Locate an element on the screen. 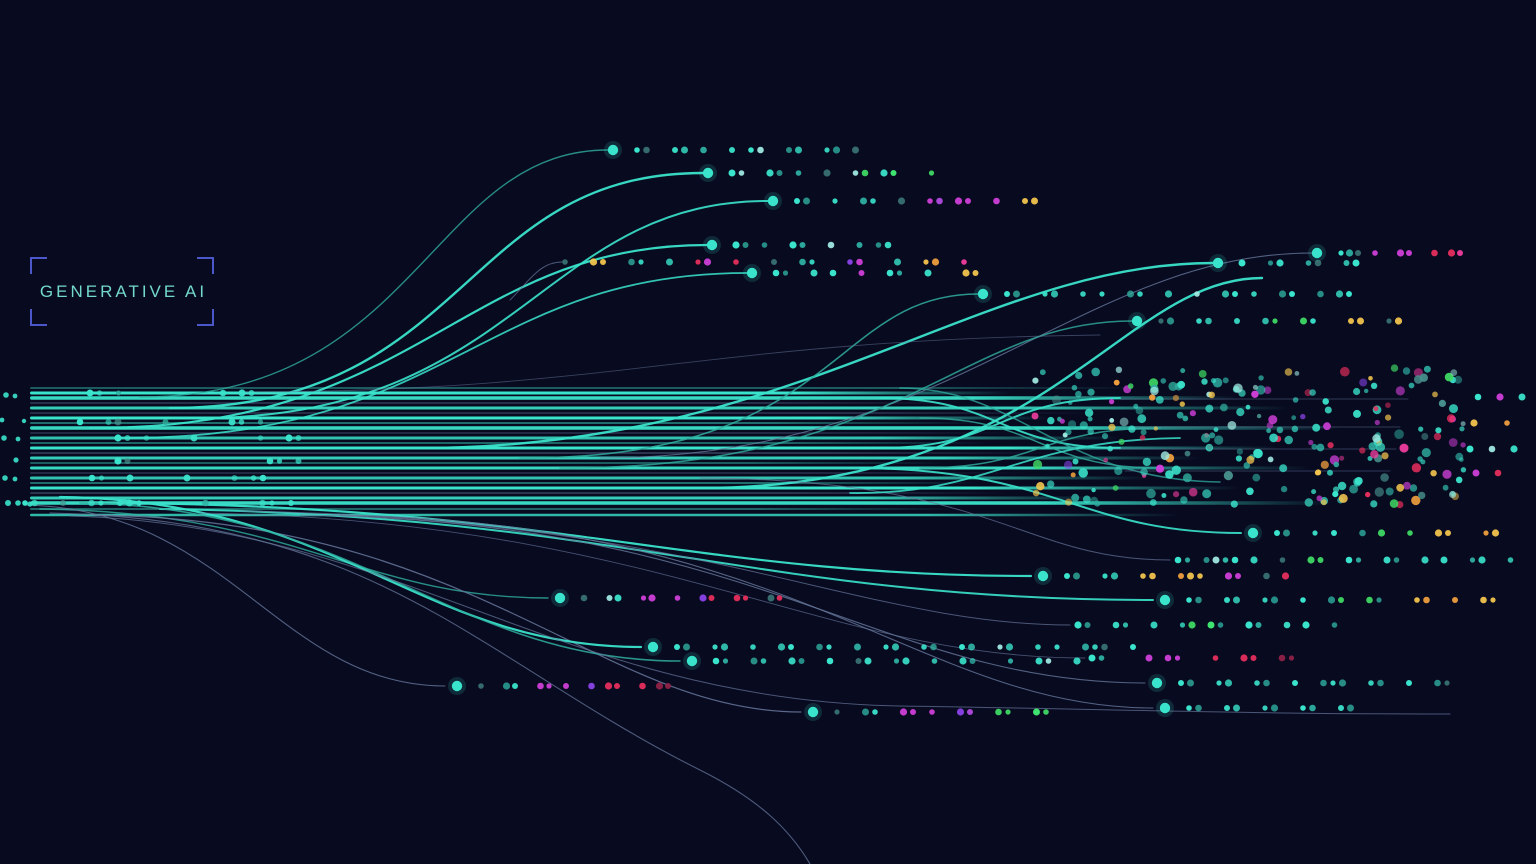  label-frame: GENERATIVE AI is located at coordinates (122, 291).